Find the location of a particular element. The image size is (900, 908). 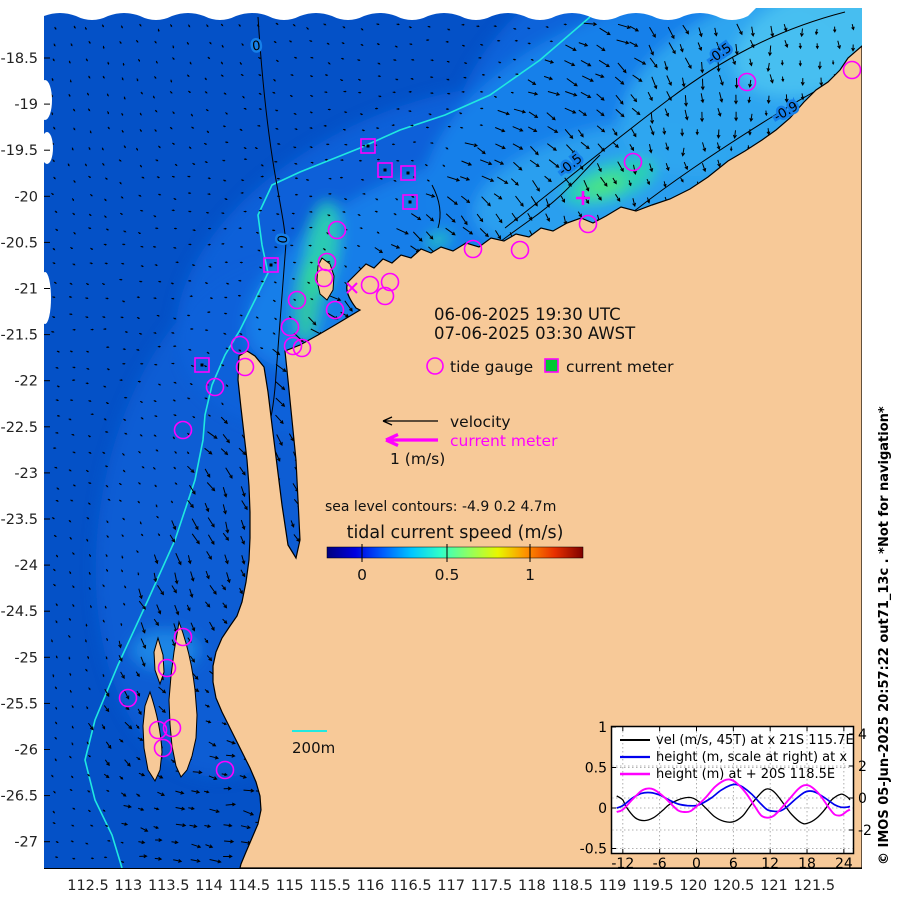

lon-tick-label: 118.5 is located at coordinates (572, 886).